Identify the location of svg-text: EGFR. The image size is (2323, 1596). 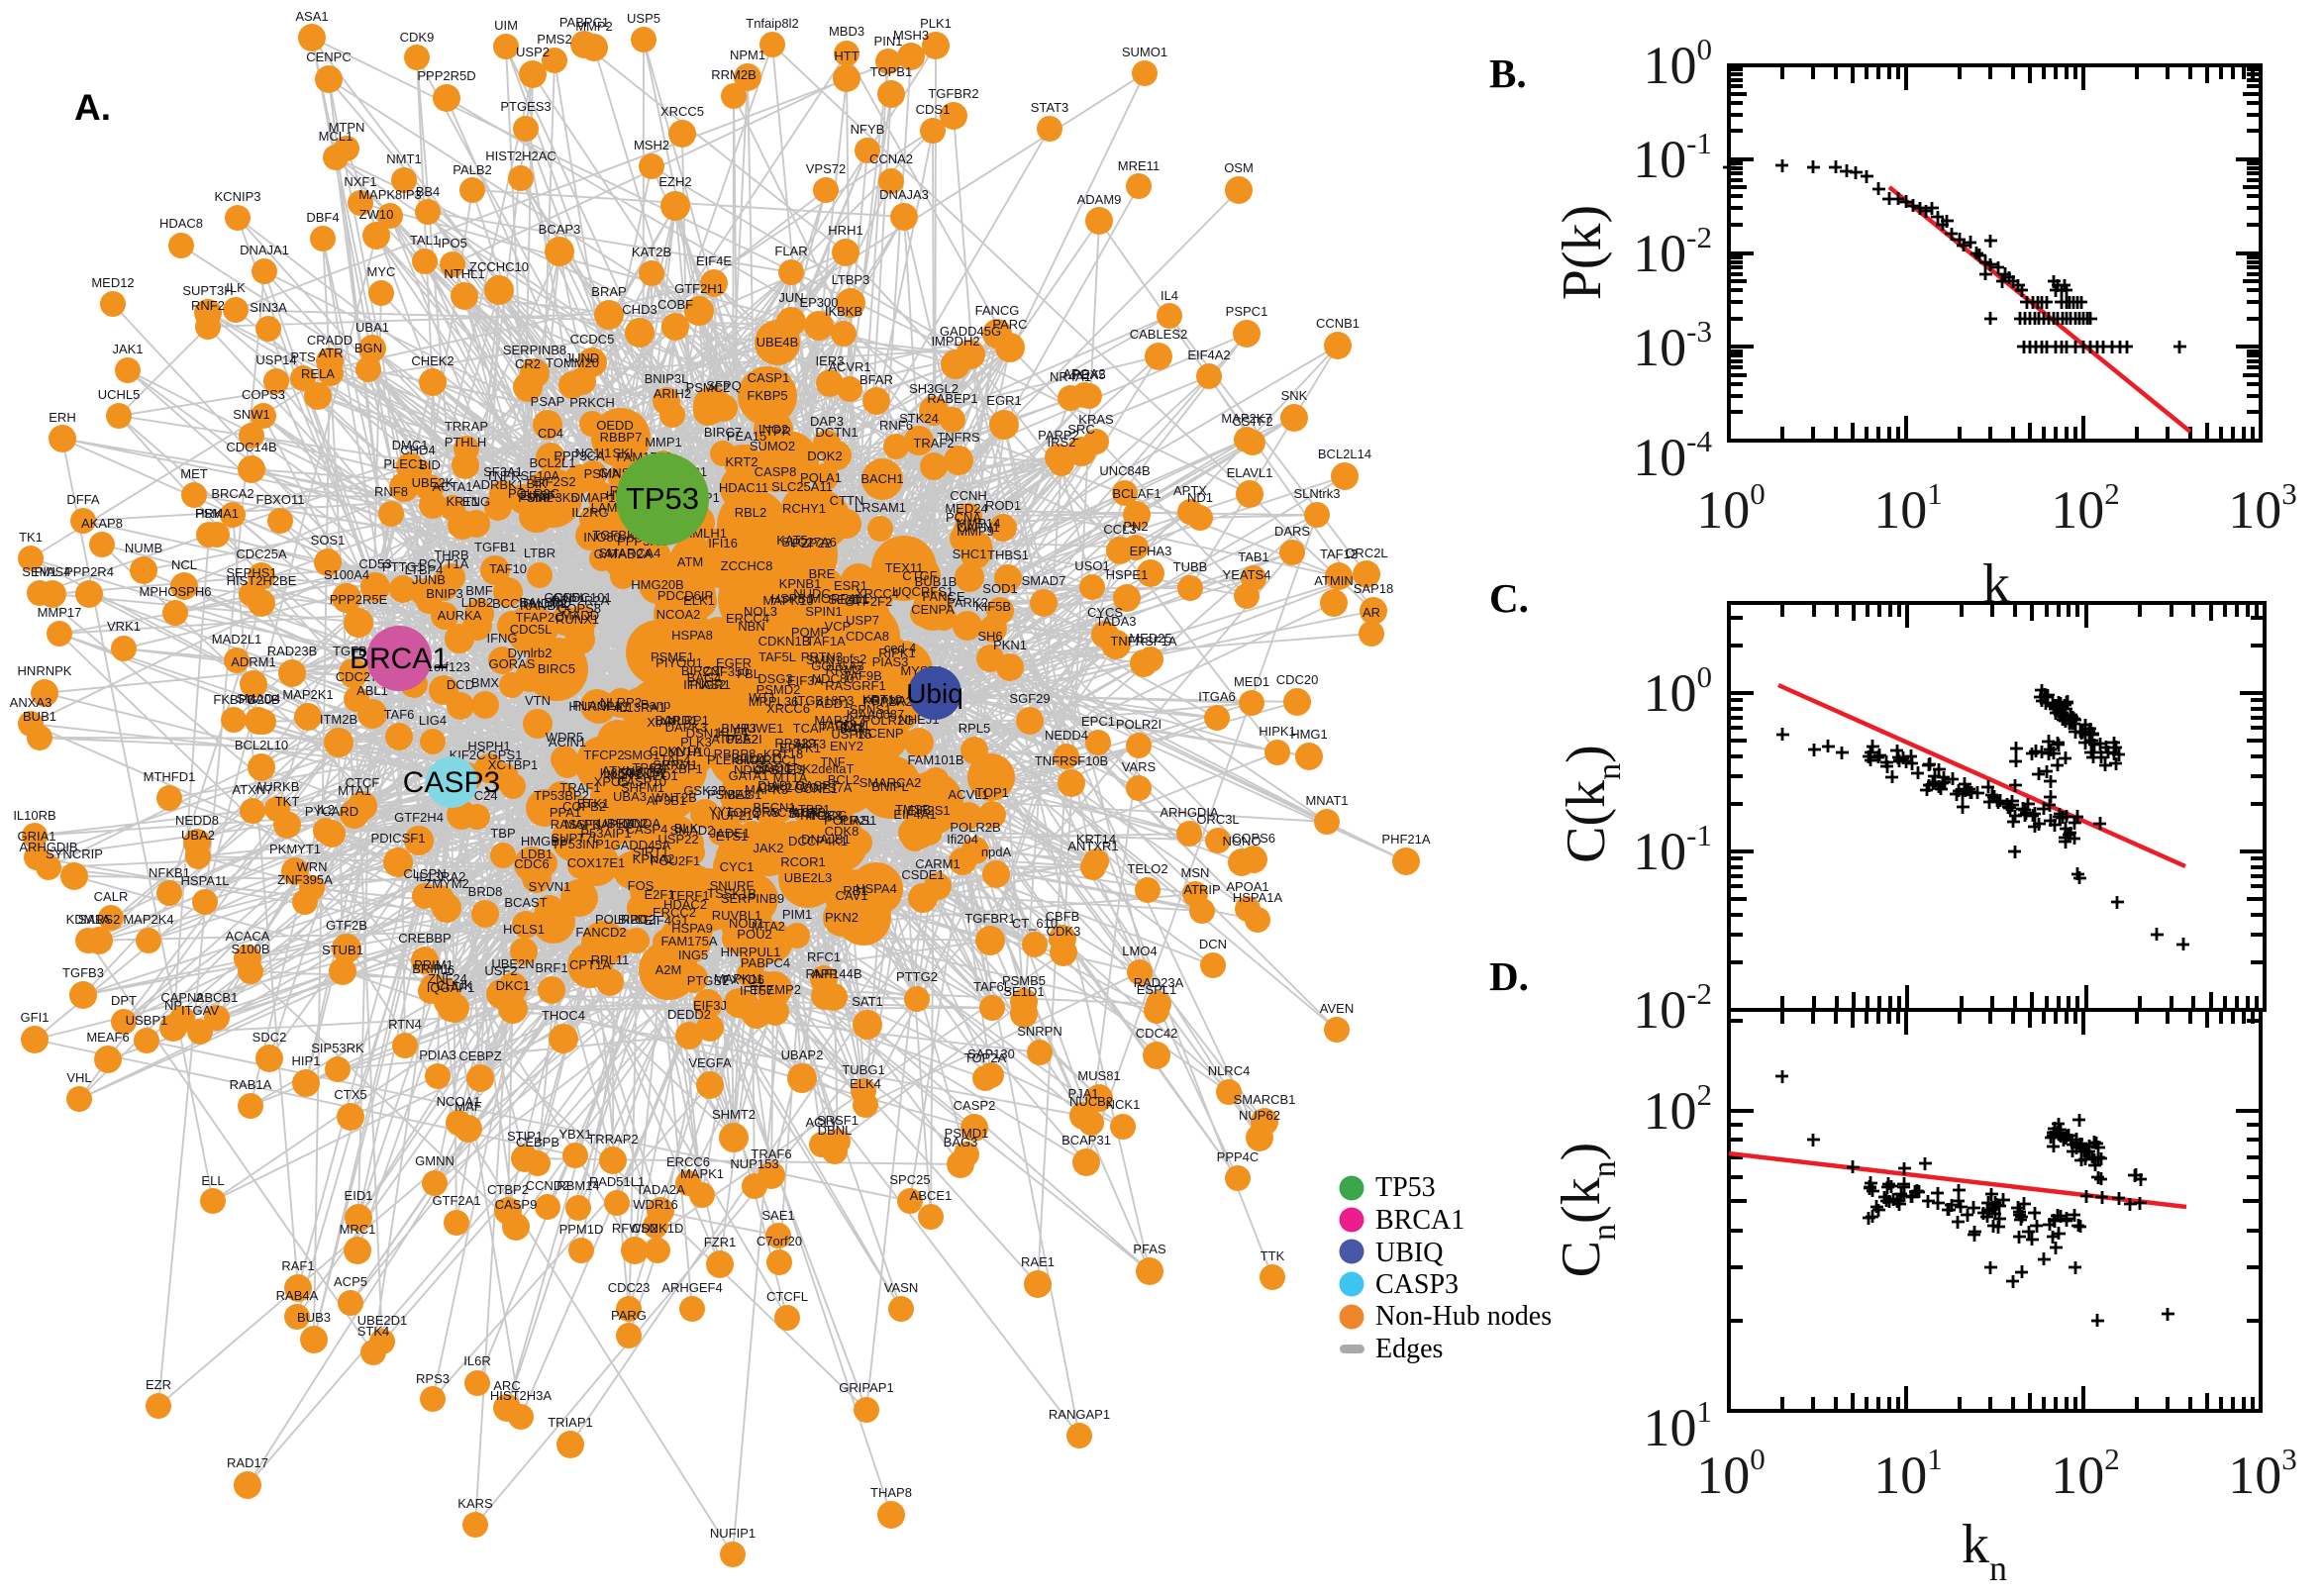
(734, 662).